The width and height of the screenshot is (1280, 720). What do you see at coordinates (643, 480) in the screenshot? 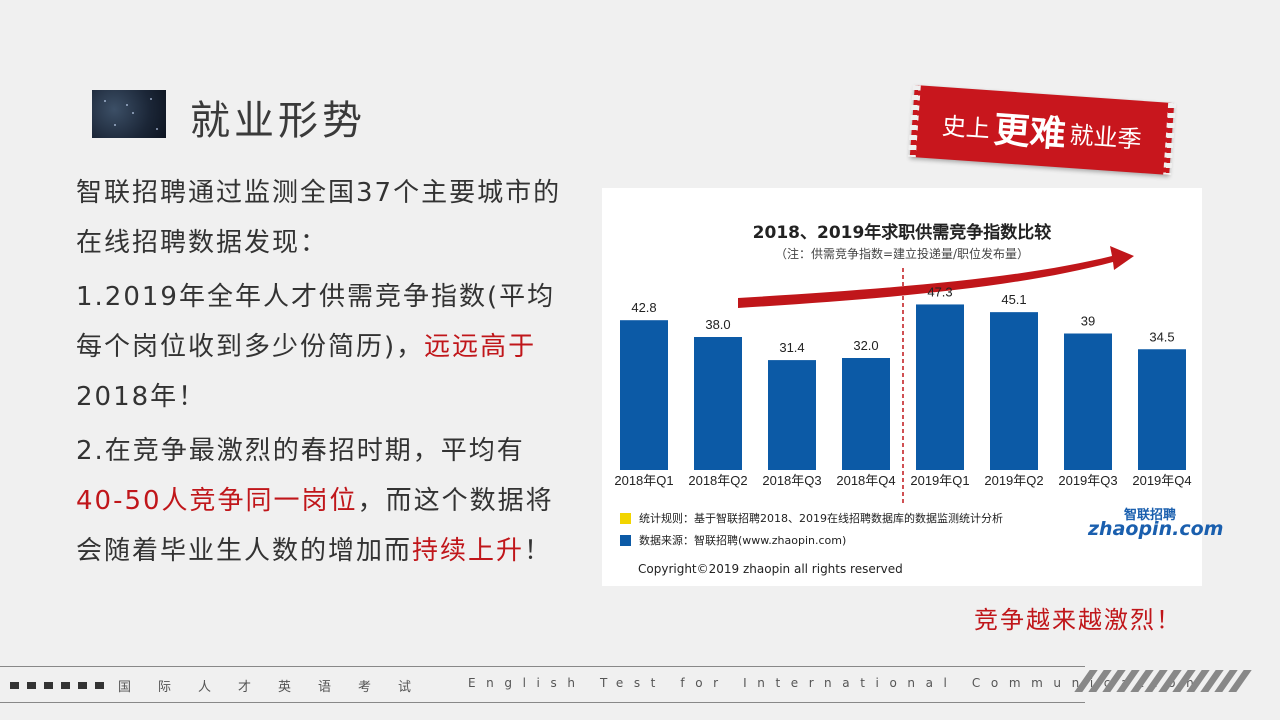
I see `category-label: 2018年Q1` at bounding box center [643, 480].